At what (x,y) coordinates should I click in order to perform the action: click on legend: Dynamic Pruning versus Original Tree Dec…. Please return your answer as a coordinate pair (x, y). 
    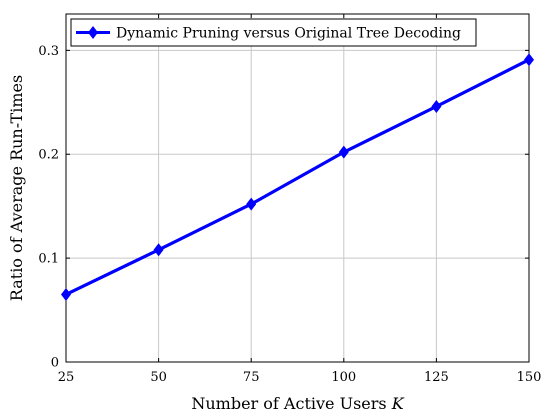
    Looking at the image, I should click on (273, 32).